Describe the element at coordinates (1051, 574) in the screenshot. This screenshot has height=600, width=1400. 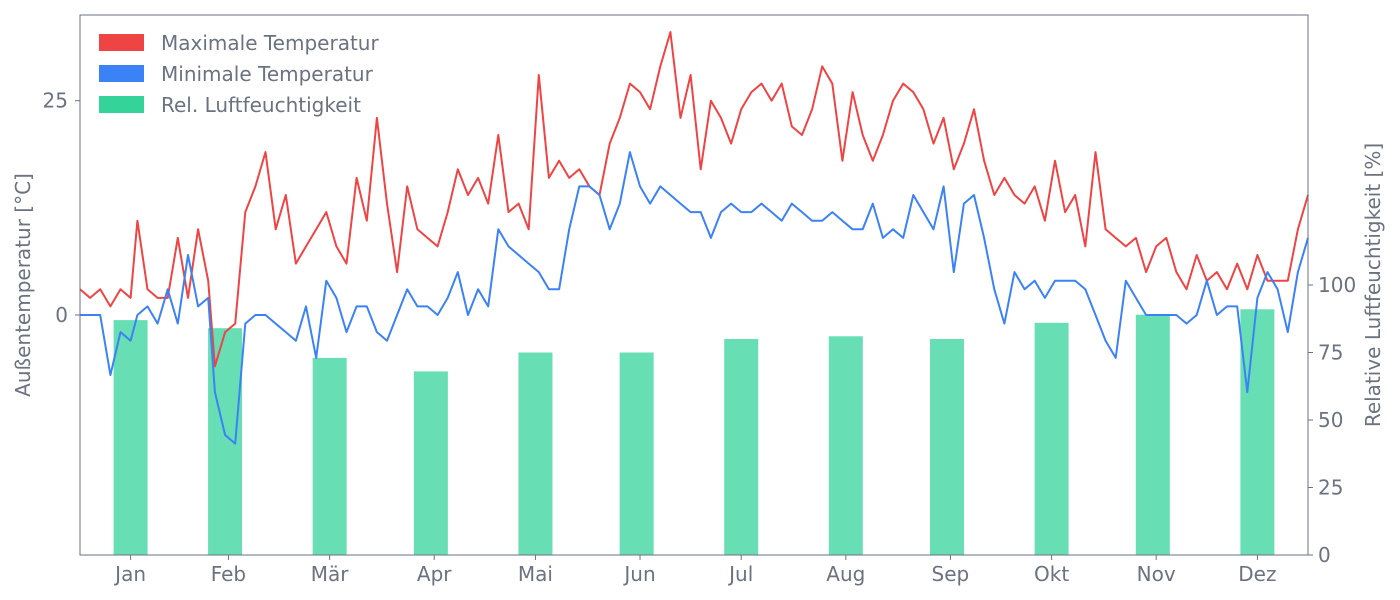
I see `x-tick-label: Okt` at that location.